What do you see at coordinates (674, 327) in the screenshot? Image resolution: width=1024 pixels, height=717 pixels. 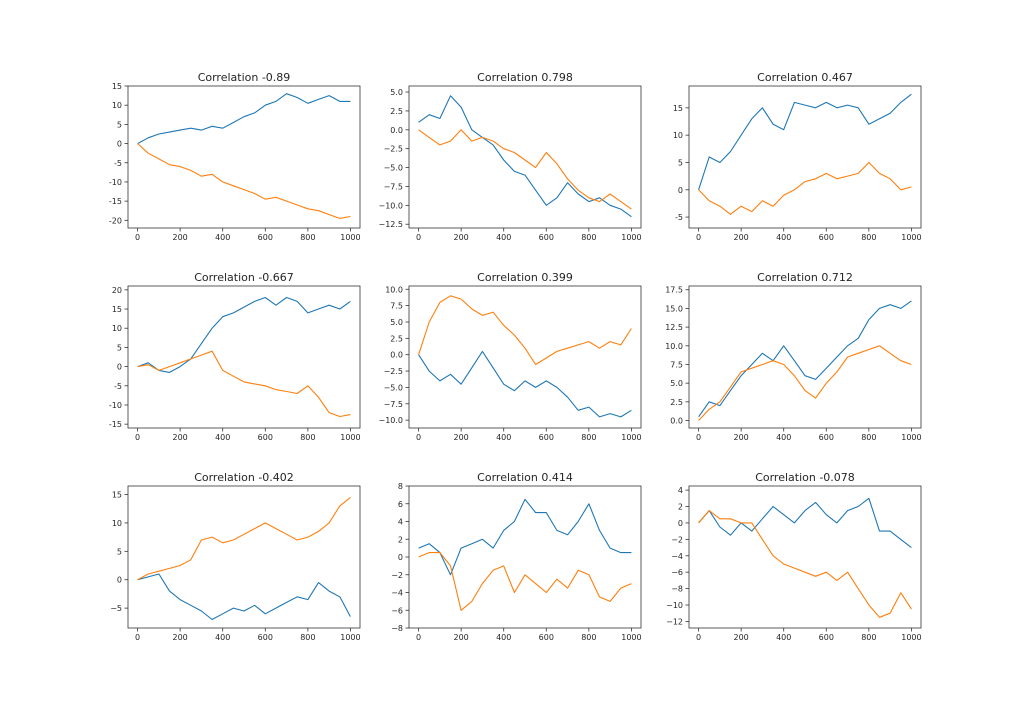 I see `y-tick-label: 12.5` at bounding box center [674, 327].